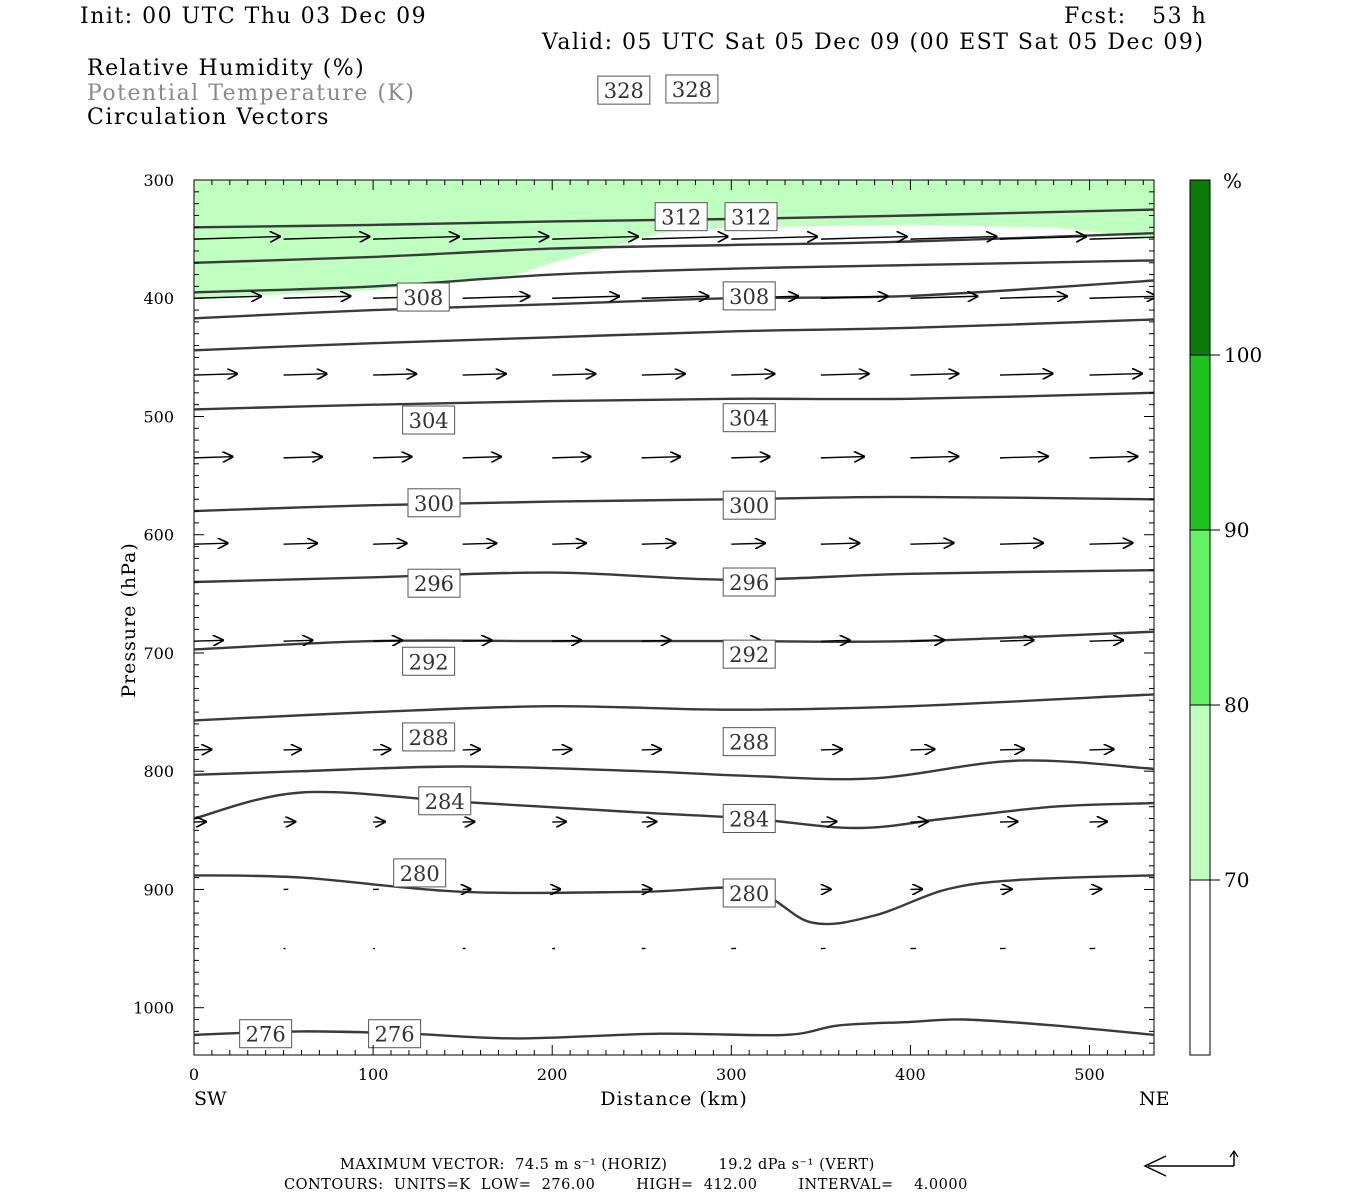 The image size is (1350, 1200). Describe the element at coordinates (1236, 705) in the screenshot. I see `colorbar-label-80: 80` at that location.